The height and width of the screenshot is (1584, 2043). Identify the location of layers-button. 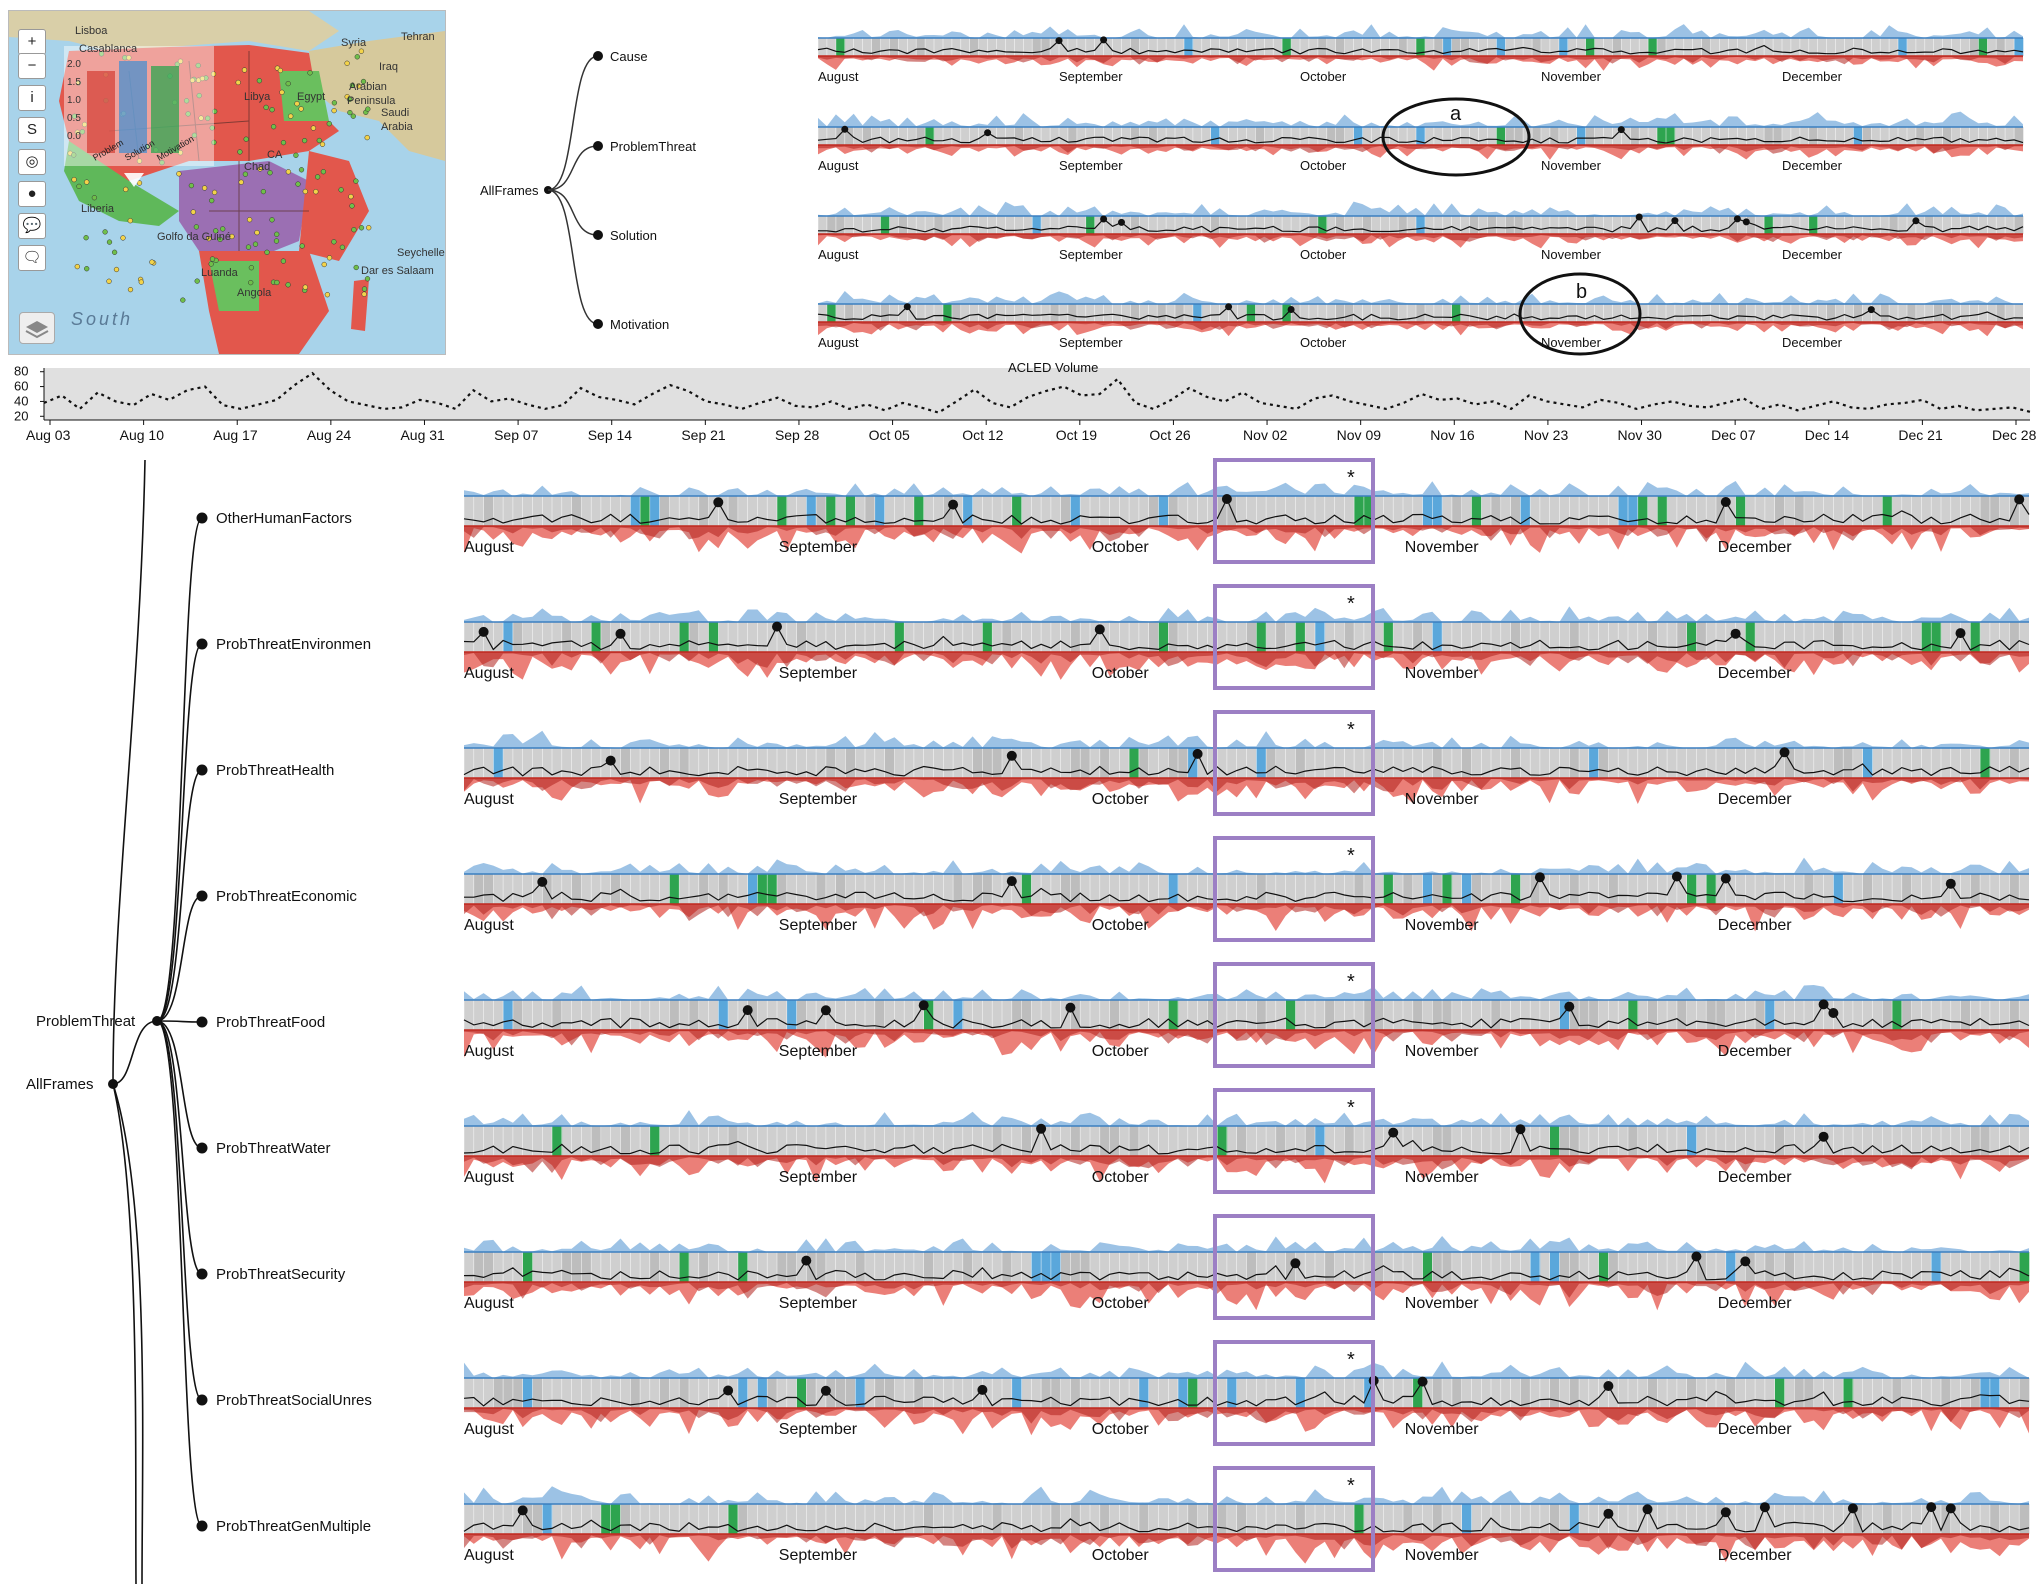
(37, 328).